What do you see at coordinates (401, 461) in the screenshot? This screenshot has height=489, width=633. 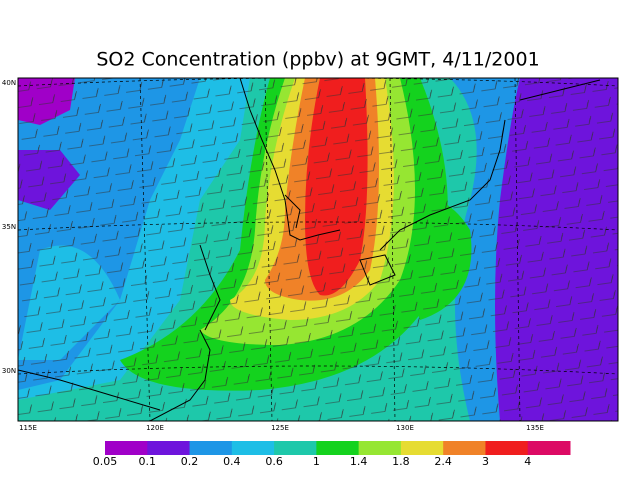 I see `colorbar-label: 1.8` at bounding box center [401, 461].